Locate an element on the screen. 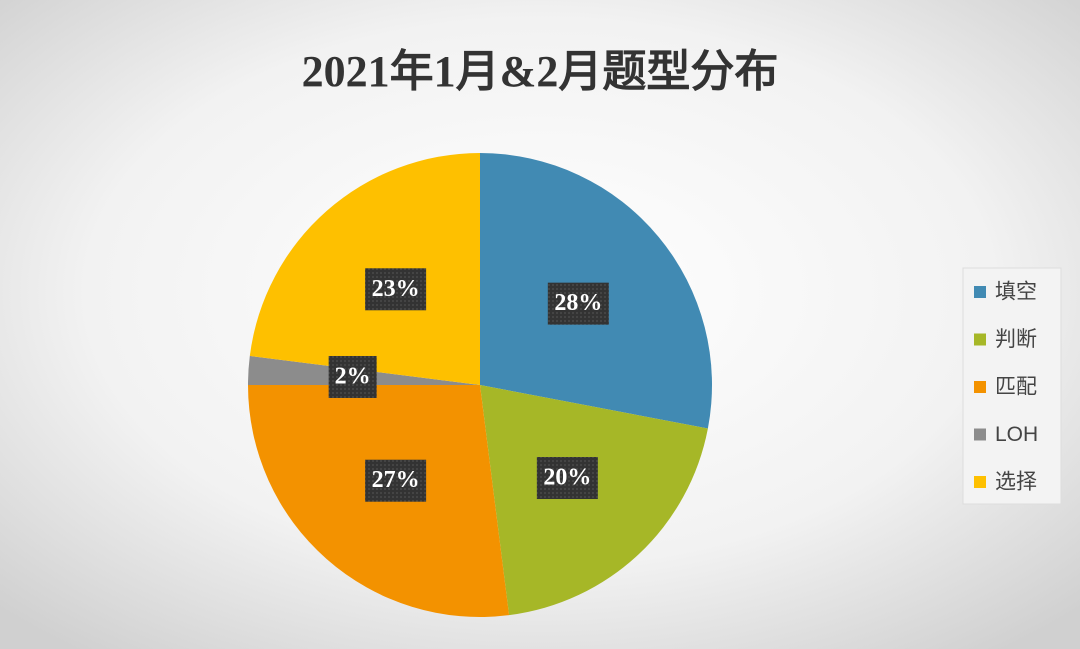  value-label: 2% is located at coordinates (353, 376).